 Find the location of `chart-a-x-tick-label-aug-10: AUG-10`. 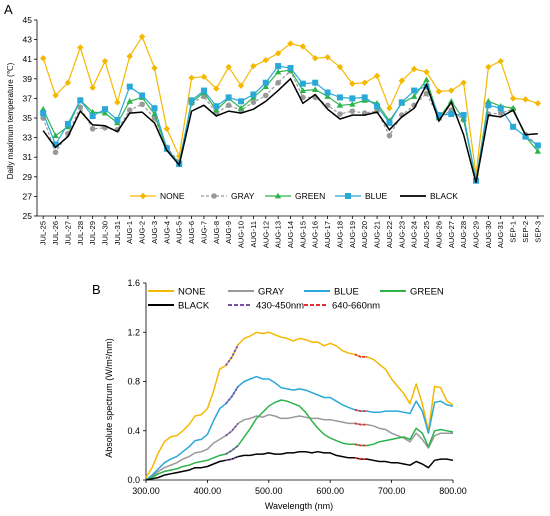

chart-a-x-tick-label-aug-10: AUG-10 is located at coordinates (241, 234).